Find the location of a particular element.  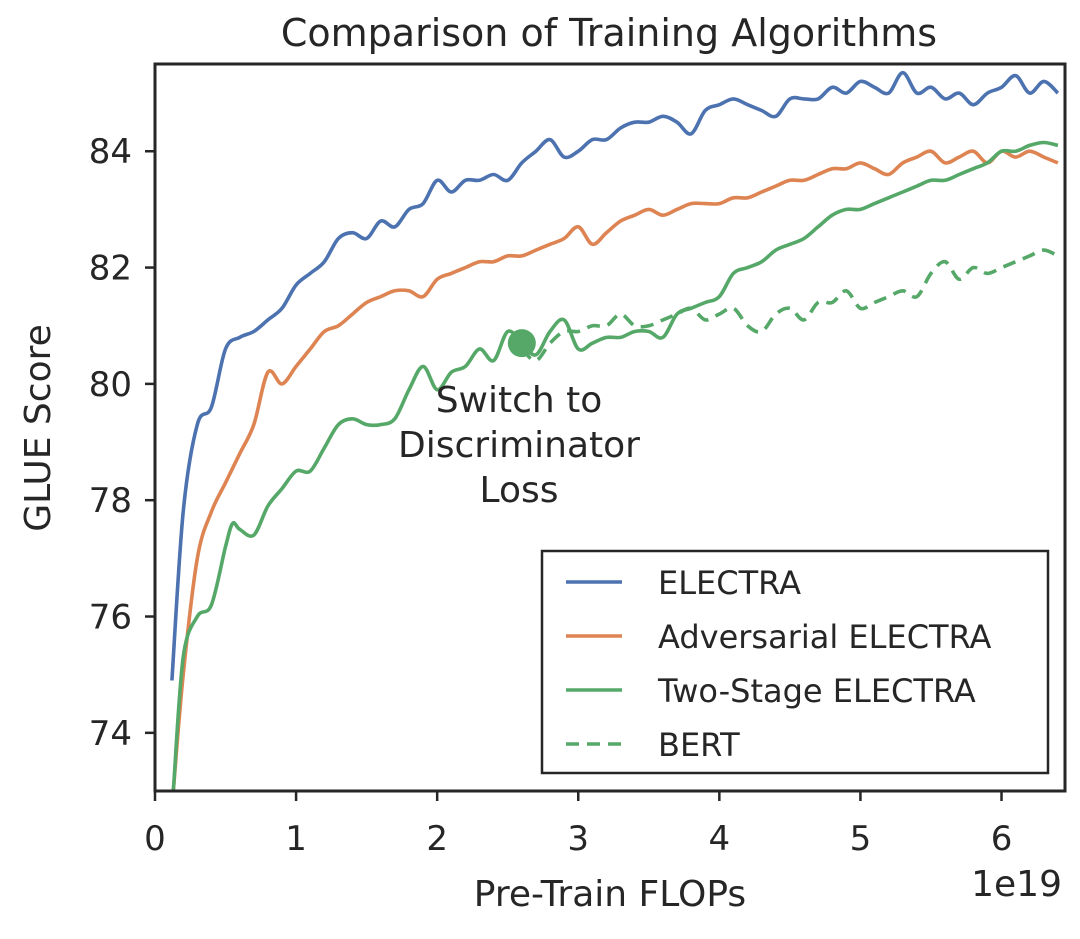

x-axis-multiplier: 1e19 is located at coordinates (1016, 884).